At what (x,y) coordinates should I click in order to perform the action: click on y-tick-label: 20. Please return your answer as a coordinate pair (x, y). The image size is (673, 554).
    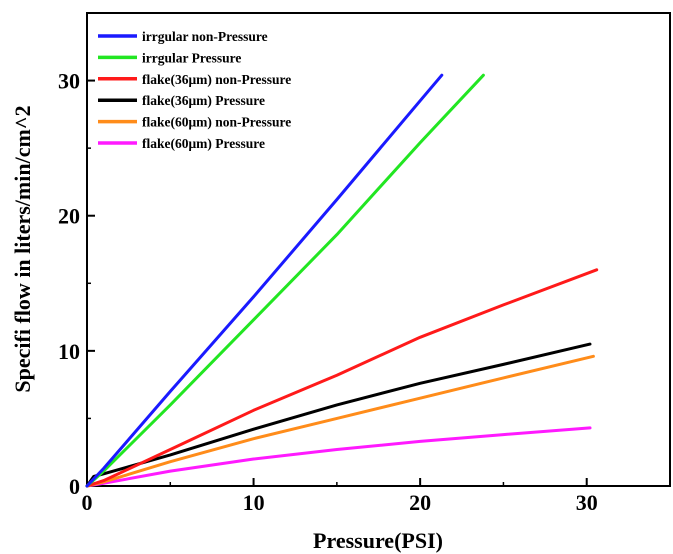
    Looking at the image, I should click on (69, 216).